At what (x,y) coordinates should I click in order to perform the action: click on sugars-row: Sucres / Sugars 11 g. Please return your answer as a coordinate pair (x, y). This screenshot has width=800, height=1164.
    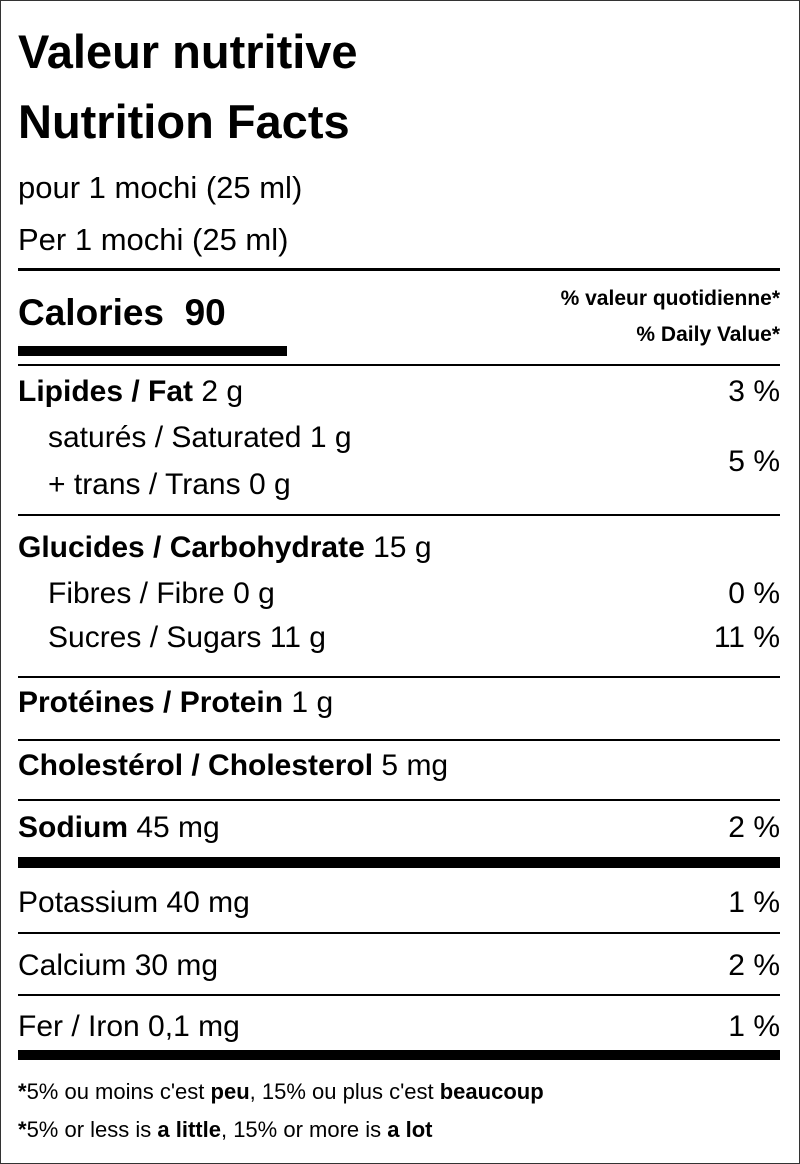
    Looking at the image, I should click on (187, 638).